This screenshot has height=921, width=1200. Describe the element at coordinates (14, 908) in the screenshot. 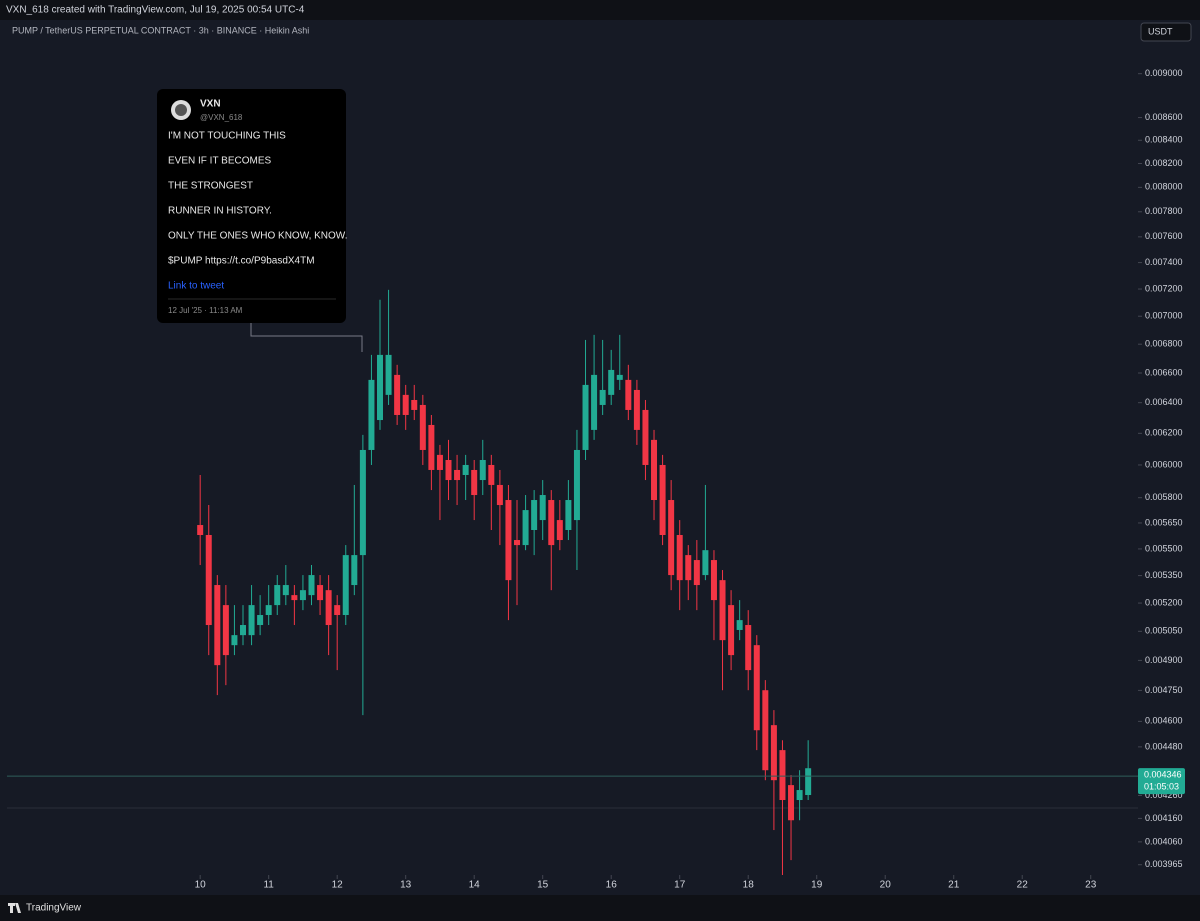

I see `brand-logo` at that location.